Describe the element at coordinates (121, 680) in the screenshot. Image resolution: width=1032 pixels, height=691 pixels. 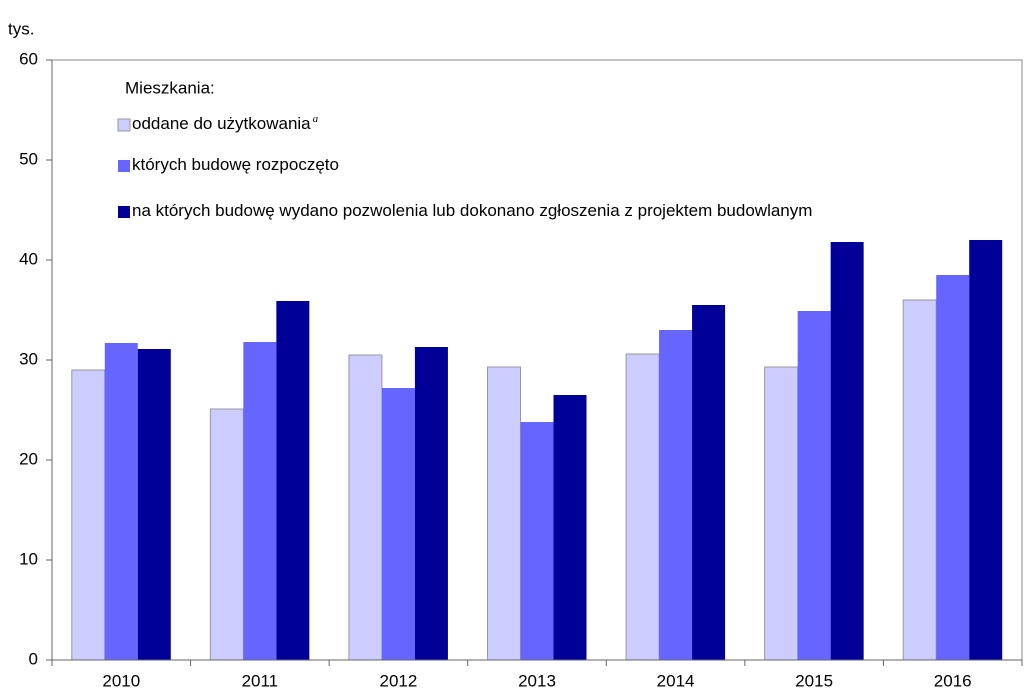
I see `x-tick-label: 2010` at that location.